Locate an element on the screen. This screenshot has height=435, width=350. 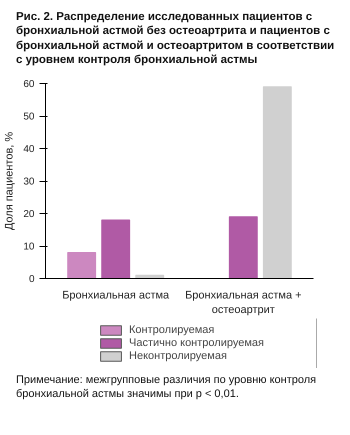
x-tick-label: Бронхиальная астма is located at coordinates (116, 296).